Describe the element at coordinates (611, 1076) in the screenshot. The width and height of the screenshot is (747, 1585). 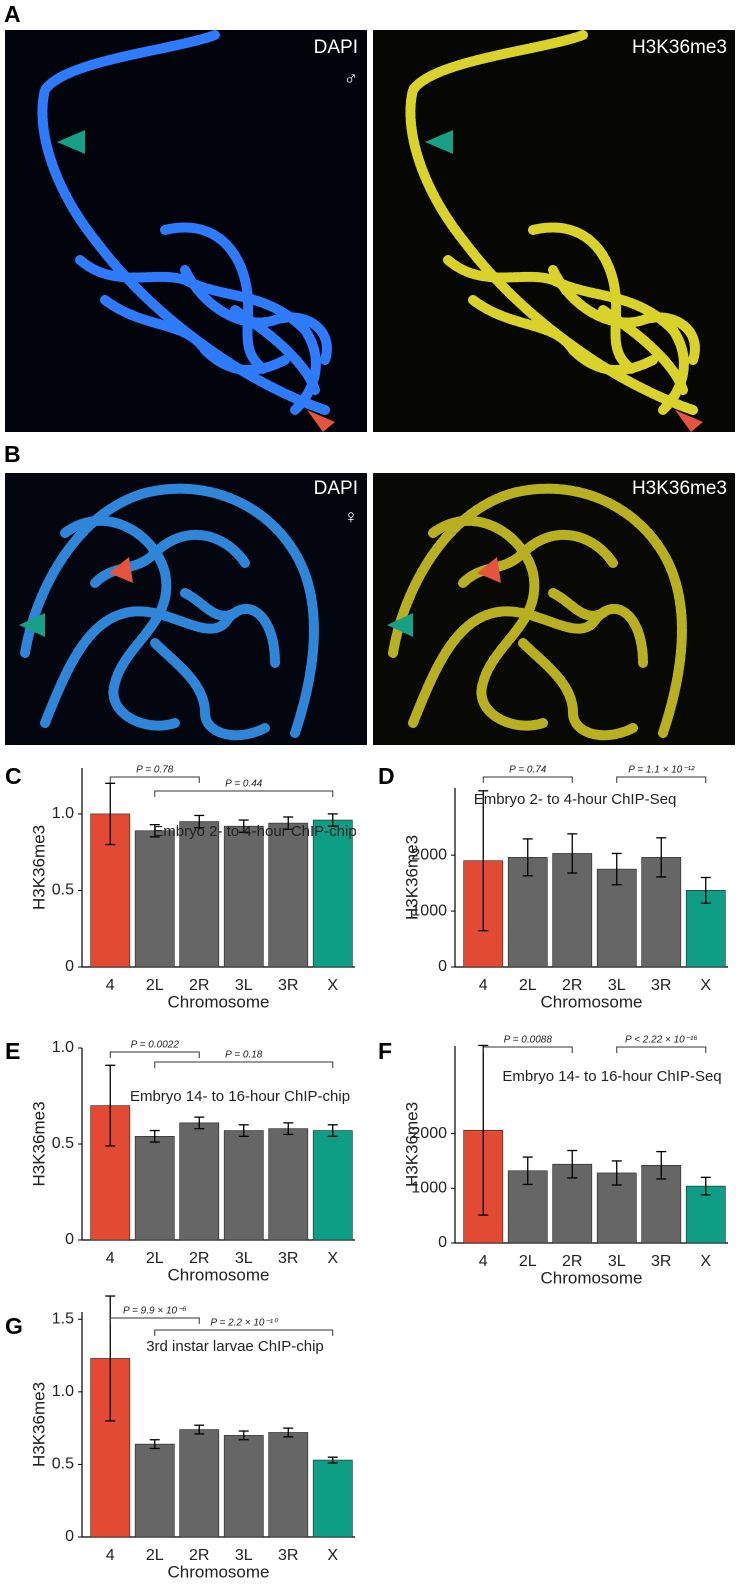
I see `chart-title: Embryo 14- to 16-hour ChIP-Seq` at that location.